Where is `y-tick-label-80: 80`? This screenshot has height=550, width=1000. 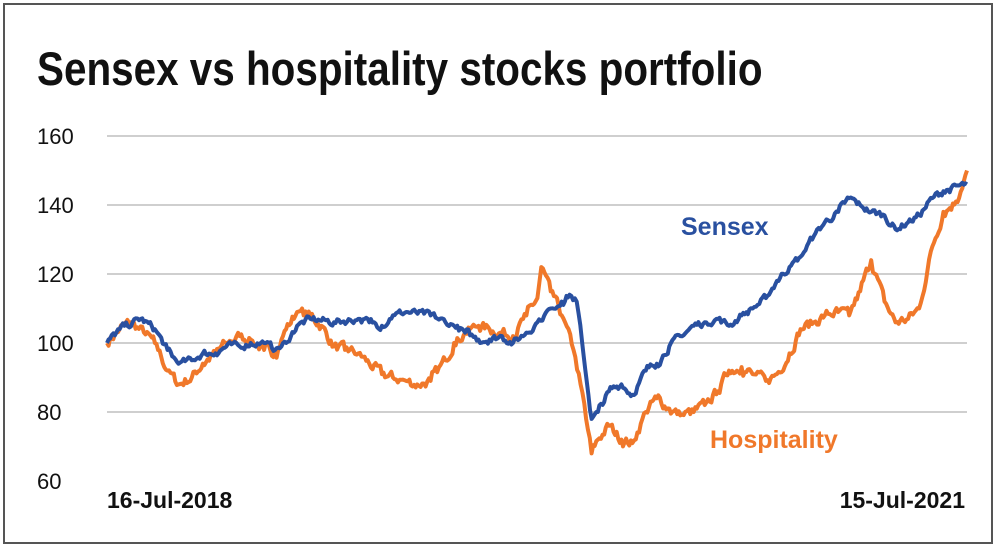 y-tick-label-80: 80 is located at coordinates (49, 412).